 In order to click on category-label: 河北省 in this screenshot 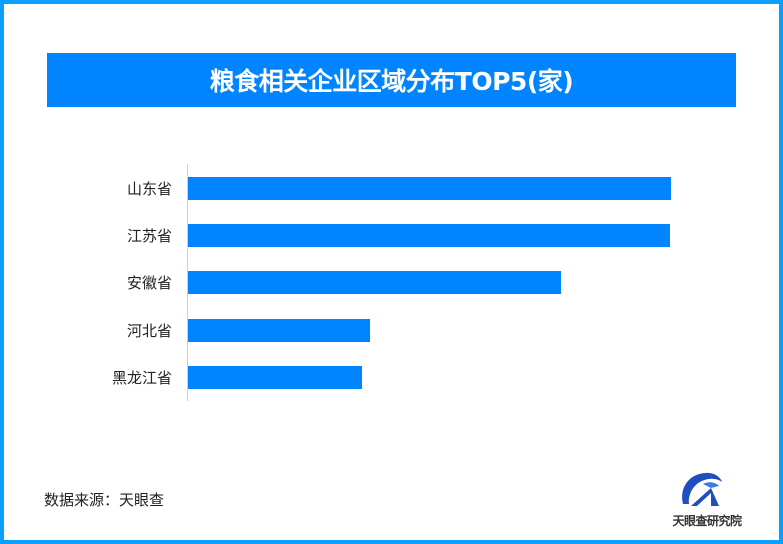, I will do `click(149, 331)`.